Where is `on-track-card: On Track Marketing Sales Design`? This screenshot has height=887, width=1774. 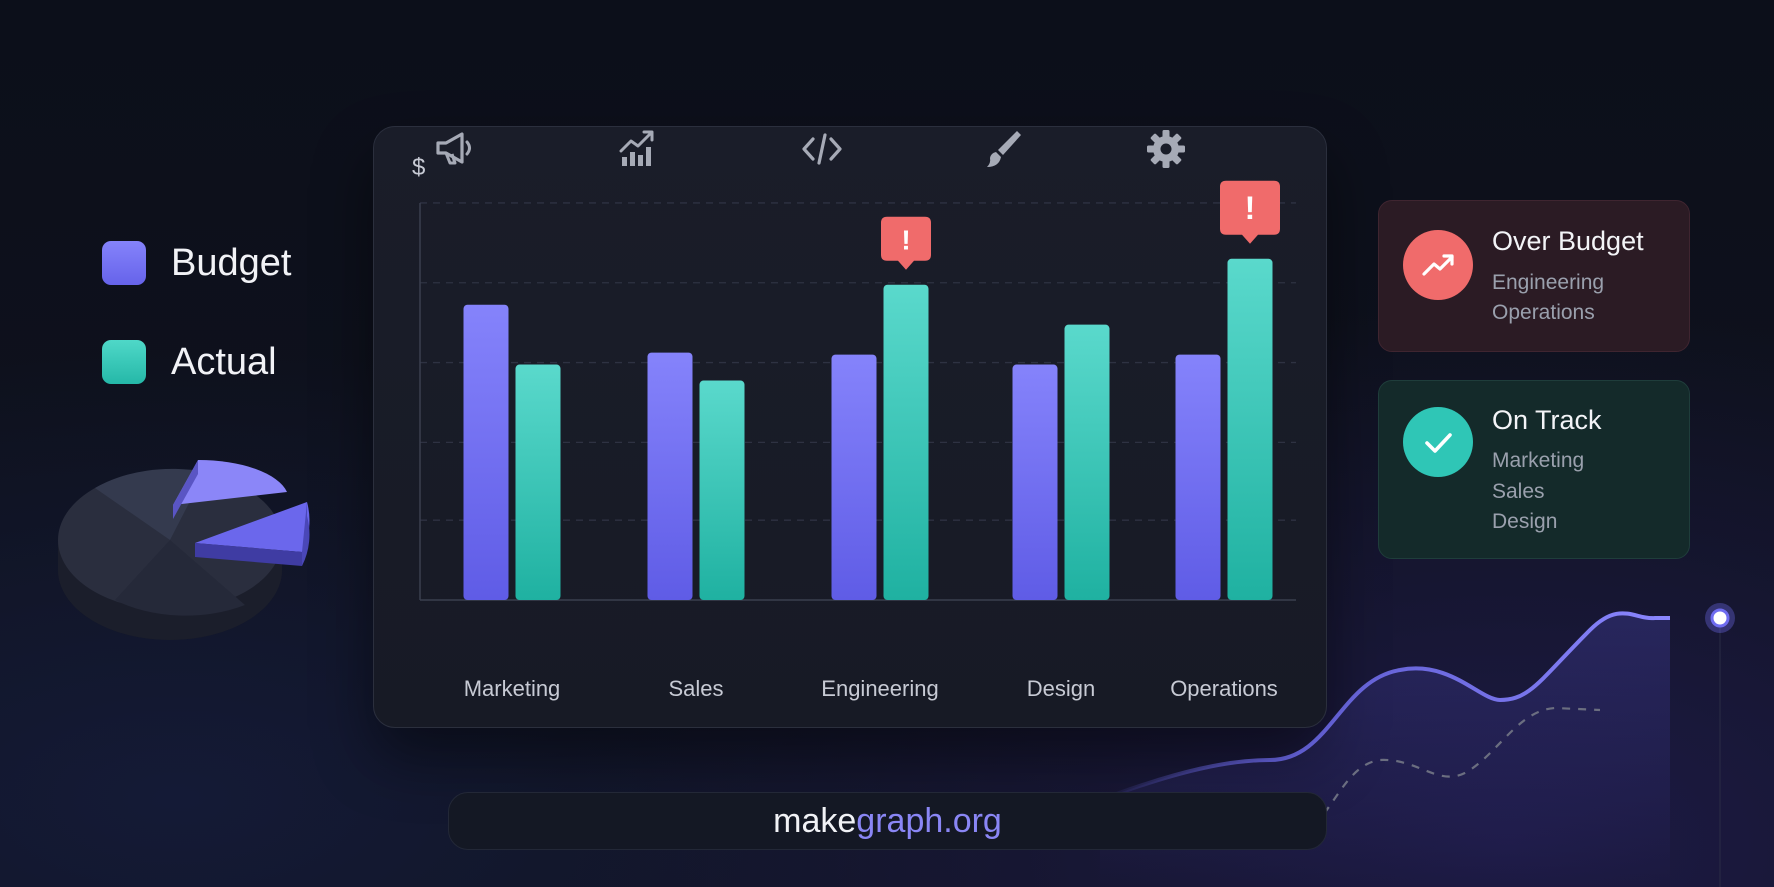 on-track-card: On Track Marketing Sales Design is located at coordinates (1534, 469).